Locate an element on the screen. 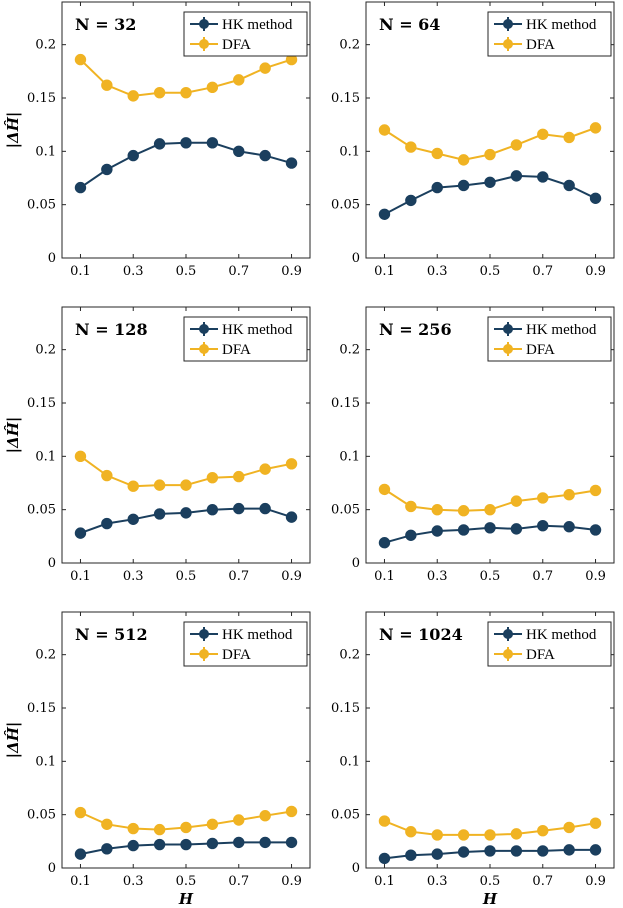 This screenshot has height=908, width=623. y-tick-label: 0.05 is located at coordinates (345, 510).